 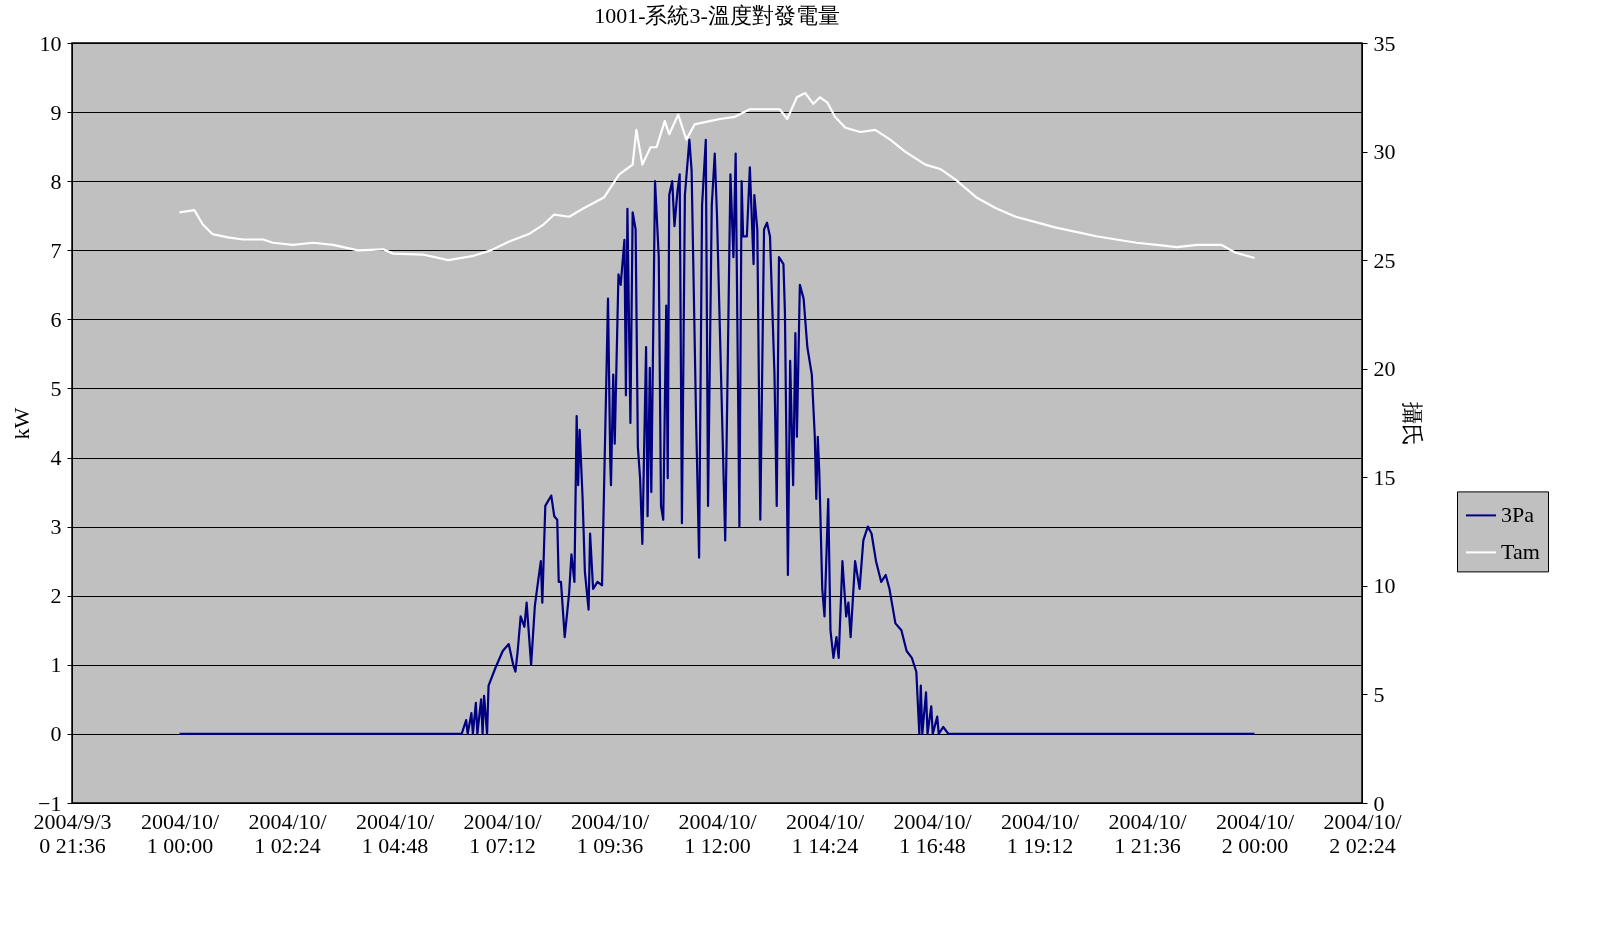 What do you see at coordinates (56, 388) in the screenshot?
I see `y-tick-label: 5` at bounding box center [56, 388].